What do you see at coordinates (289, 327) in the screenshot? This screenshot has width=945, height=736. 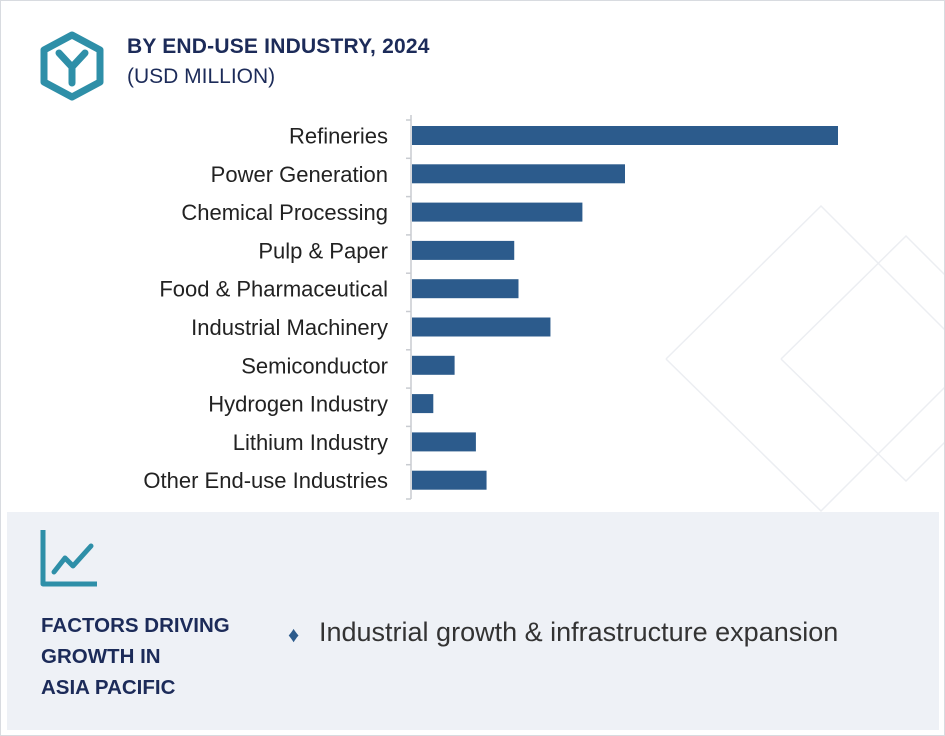 I see `category-label: Industrial Machinery` at bounding box center [289, 327].